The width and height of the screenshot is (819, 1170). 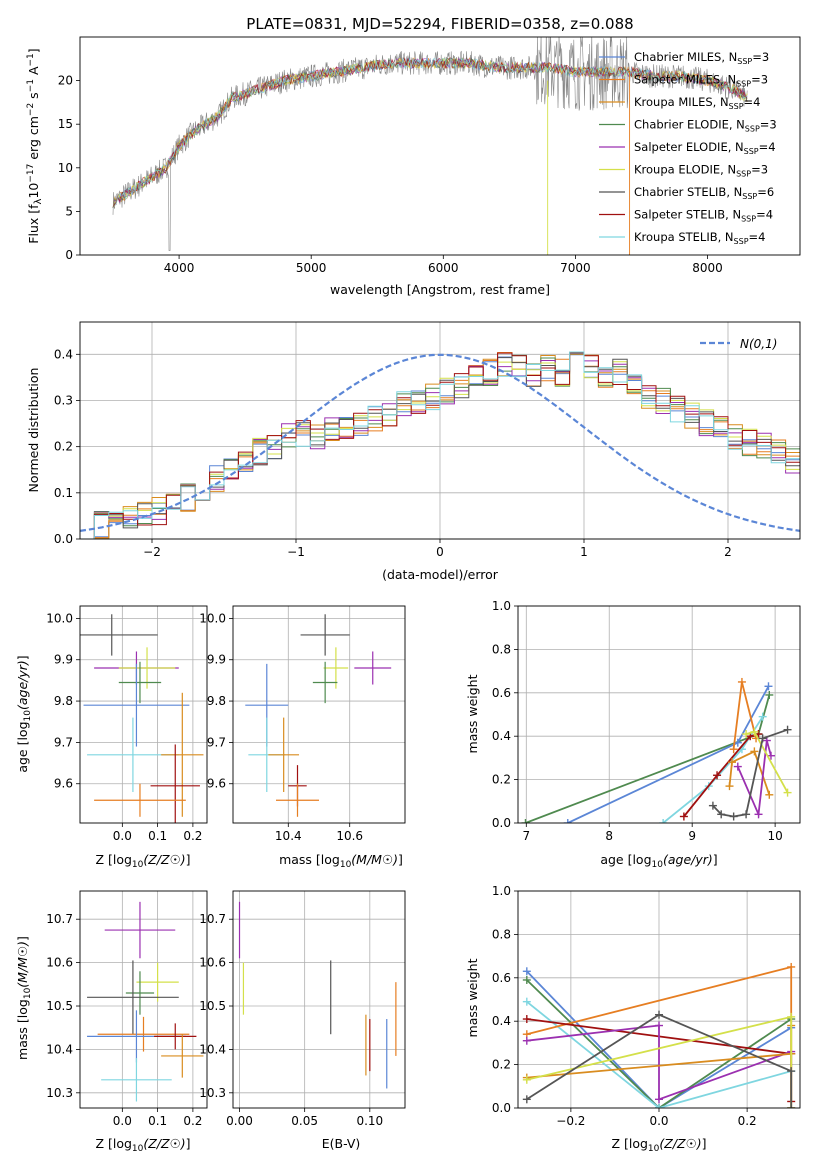 I want to click on mwAge-ytick-label: 0.0, so click(x=501, y=823).